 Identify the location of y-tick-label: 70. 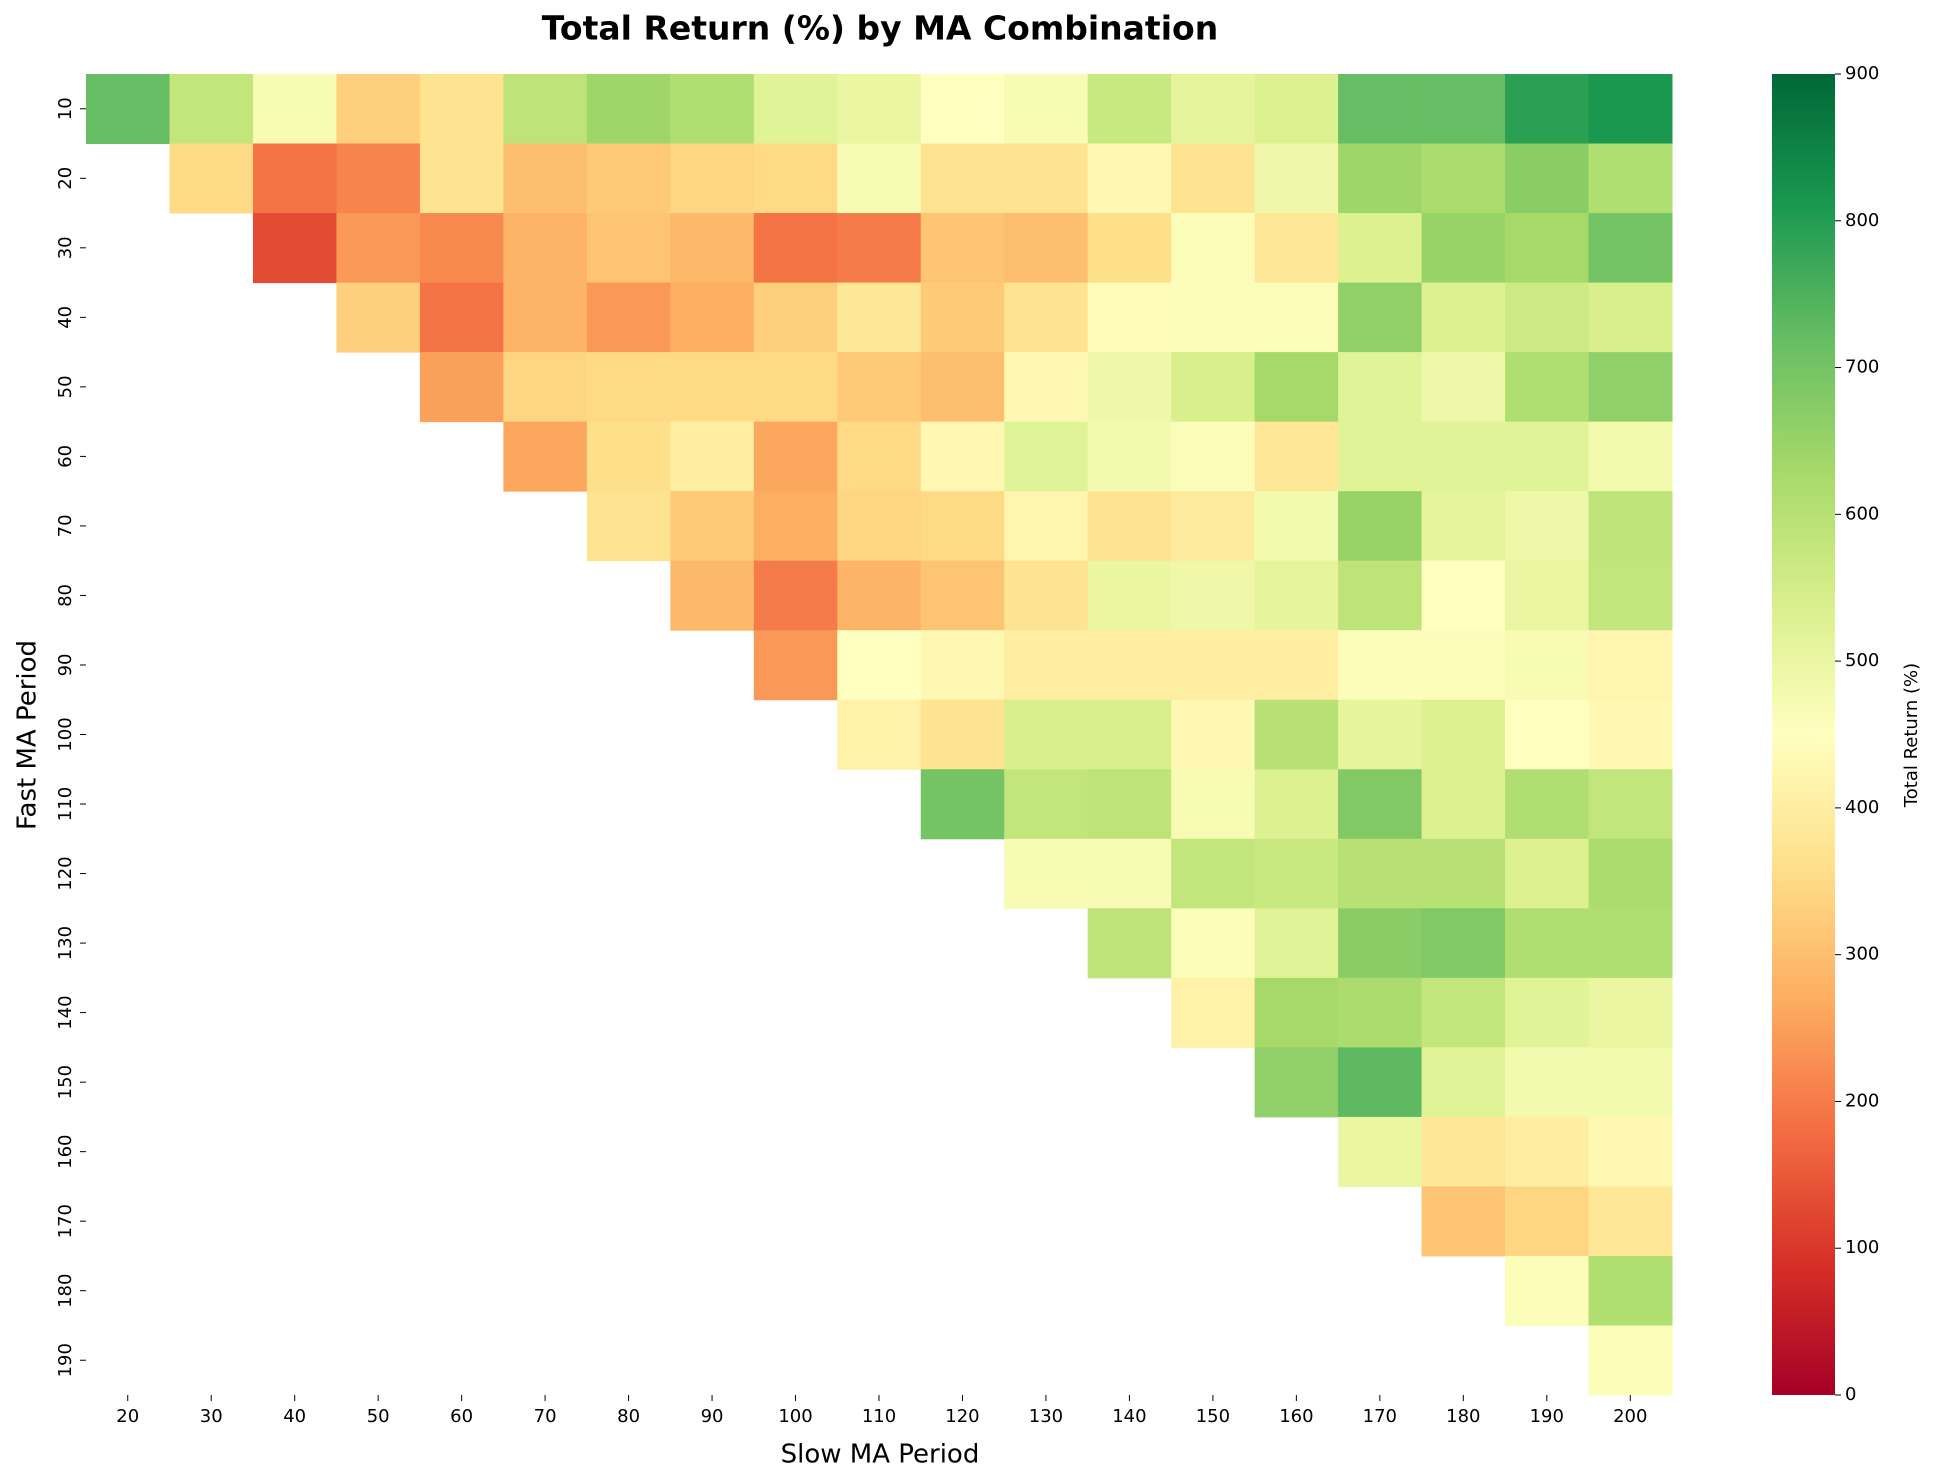
(65, 525).